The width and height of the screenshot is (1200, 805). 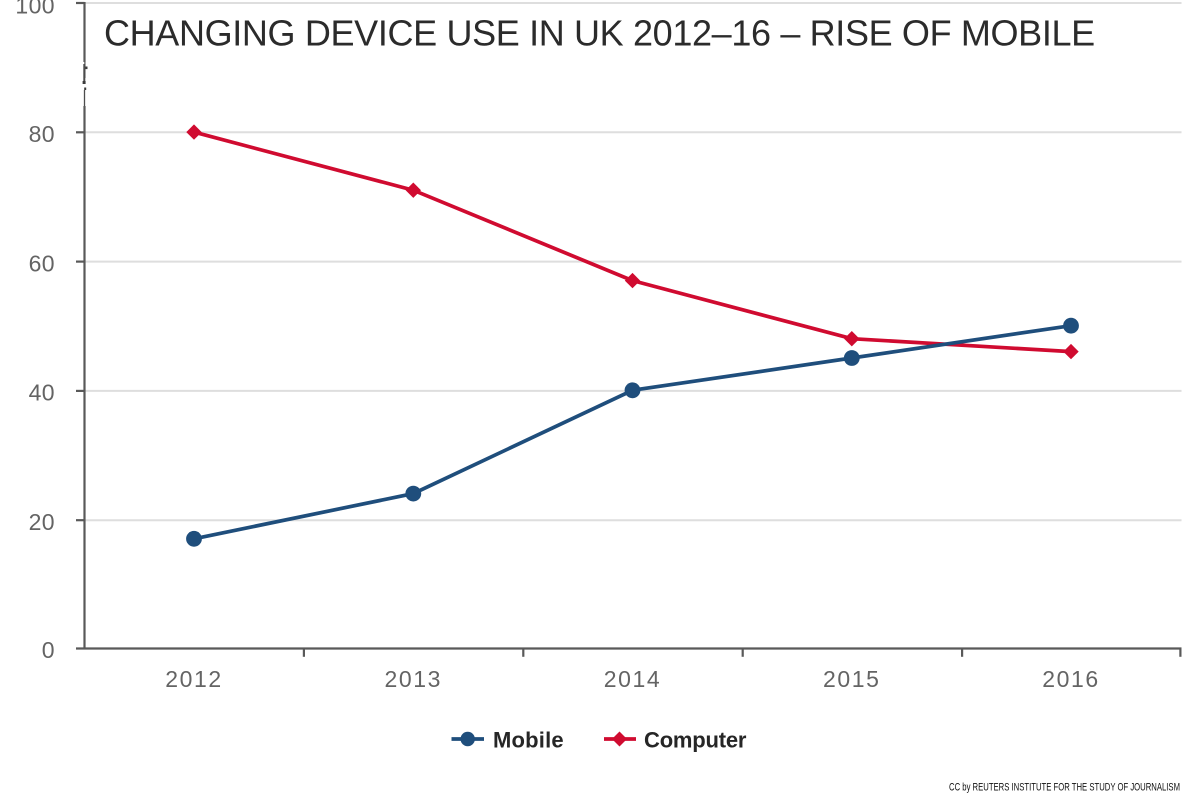 What do you see at coordinates (528, 740) in the screenshot?
I see `svg-text: Mobile` at bounding box center [528, 740].